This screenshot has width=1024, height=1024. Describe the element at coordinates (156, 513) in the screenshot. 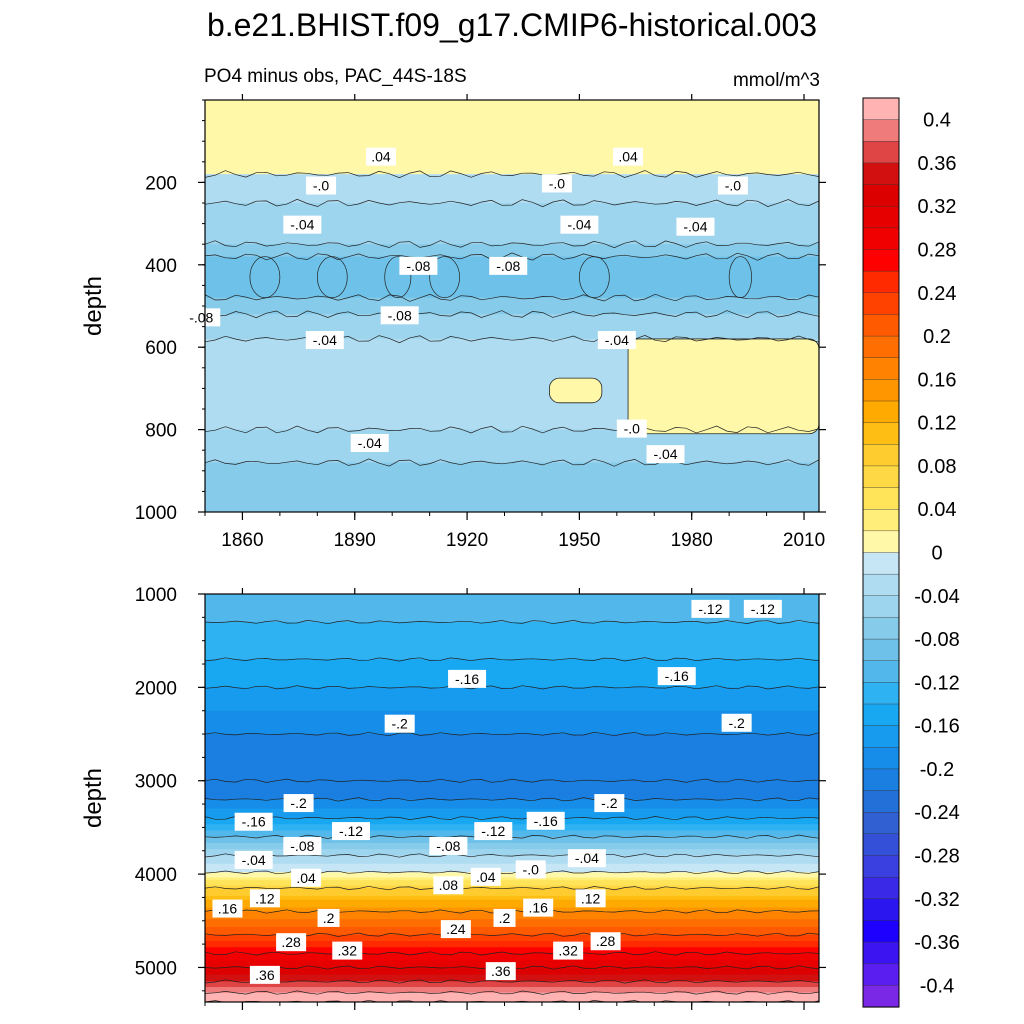

I see `y-tick-label: 1000` at that location.